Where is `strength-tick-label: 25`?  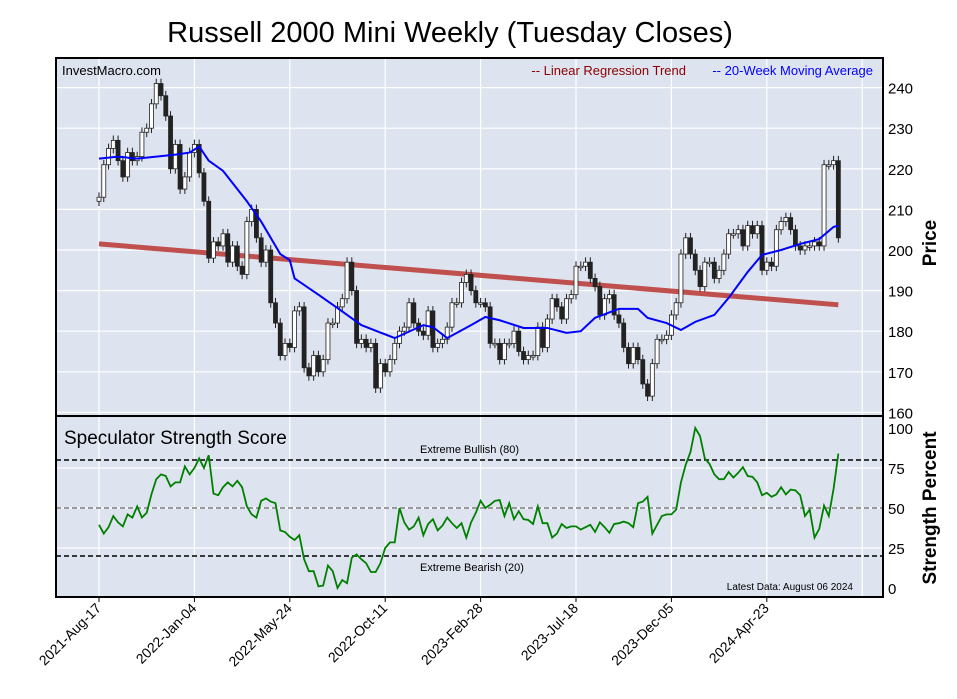 strength-tick-label: 25 is located at coordinates (896, 549).